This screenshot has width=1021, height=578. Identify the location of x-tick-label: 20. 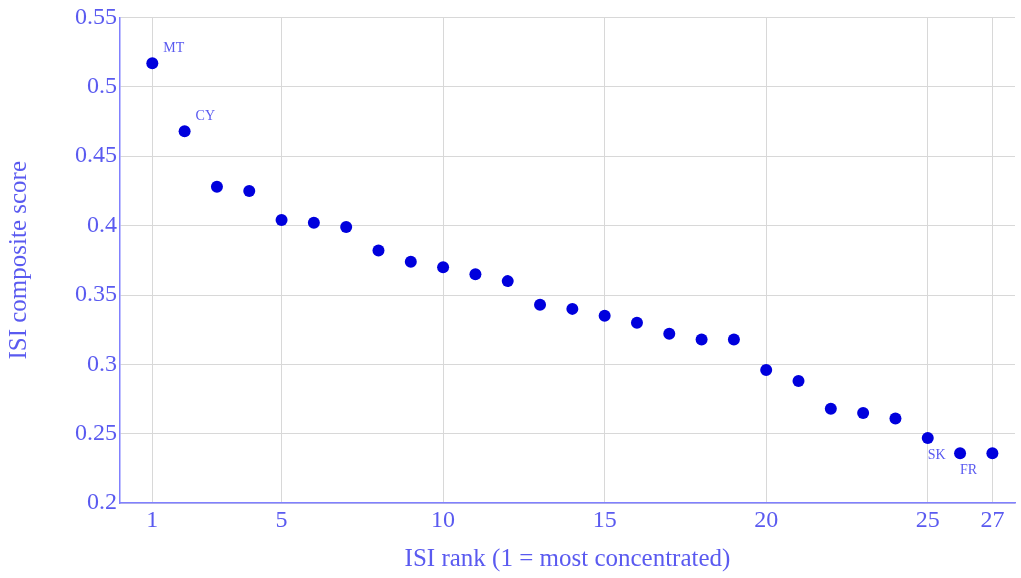
(766, 518).